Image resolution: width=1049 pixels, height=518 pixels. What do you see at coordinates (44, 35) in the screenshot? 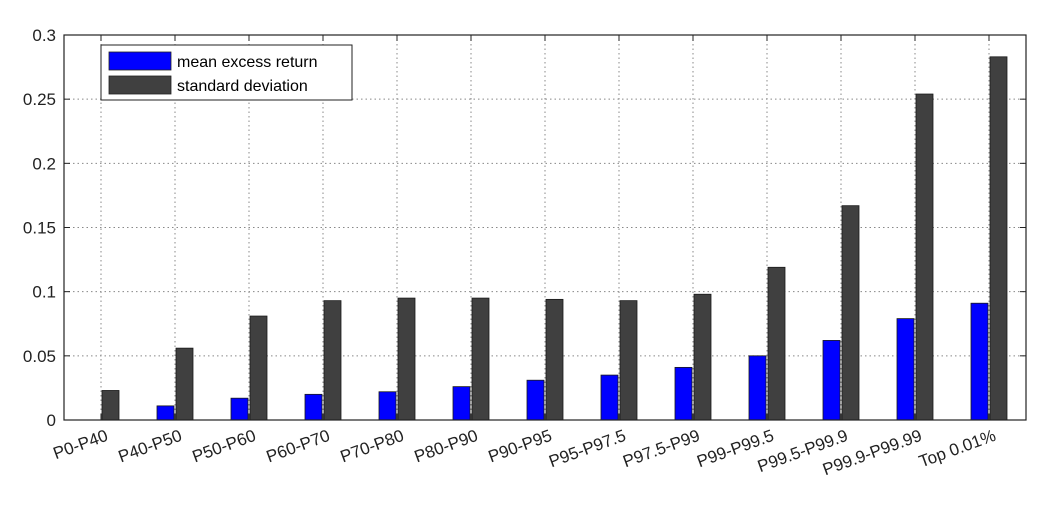
I see `y-tick-label: 0.3` at bounding box center [44, 35].